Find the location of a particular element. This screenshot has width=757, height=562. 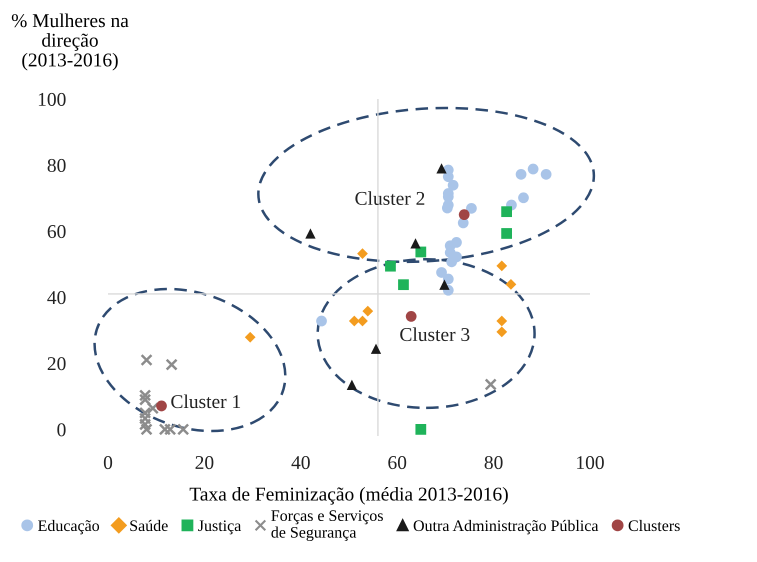

x-tick-label: 80 is located at coordinates (493, 463).